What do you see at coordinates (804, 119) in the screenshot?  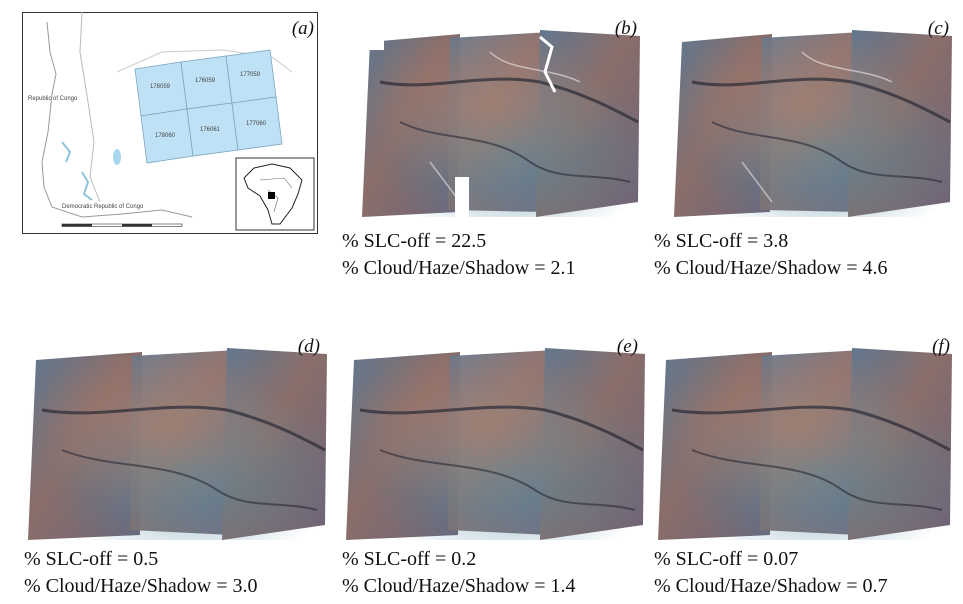 I see `satellite-mosaic-c` at bounding box center [804, 119].